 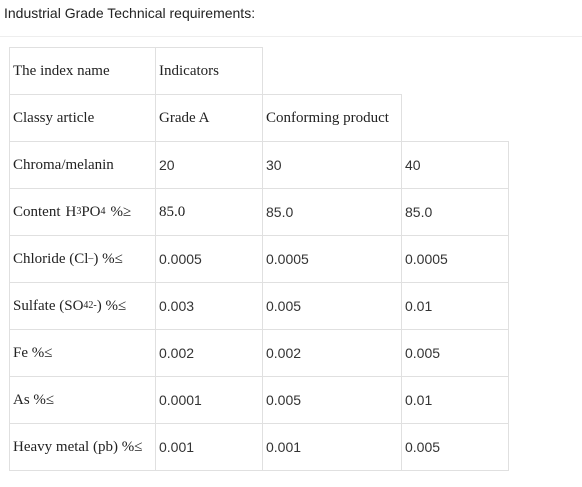 What do you see at coordinates (209, 400) in the screenshot?
I see `table-cell: 0.0001` at bounding box center [209, 400].